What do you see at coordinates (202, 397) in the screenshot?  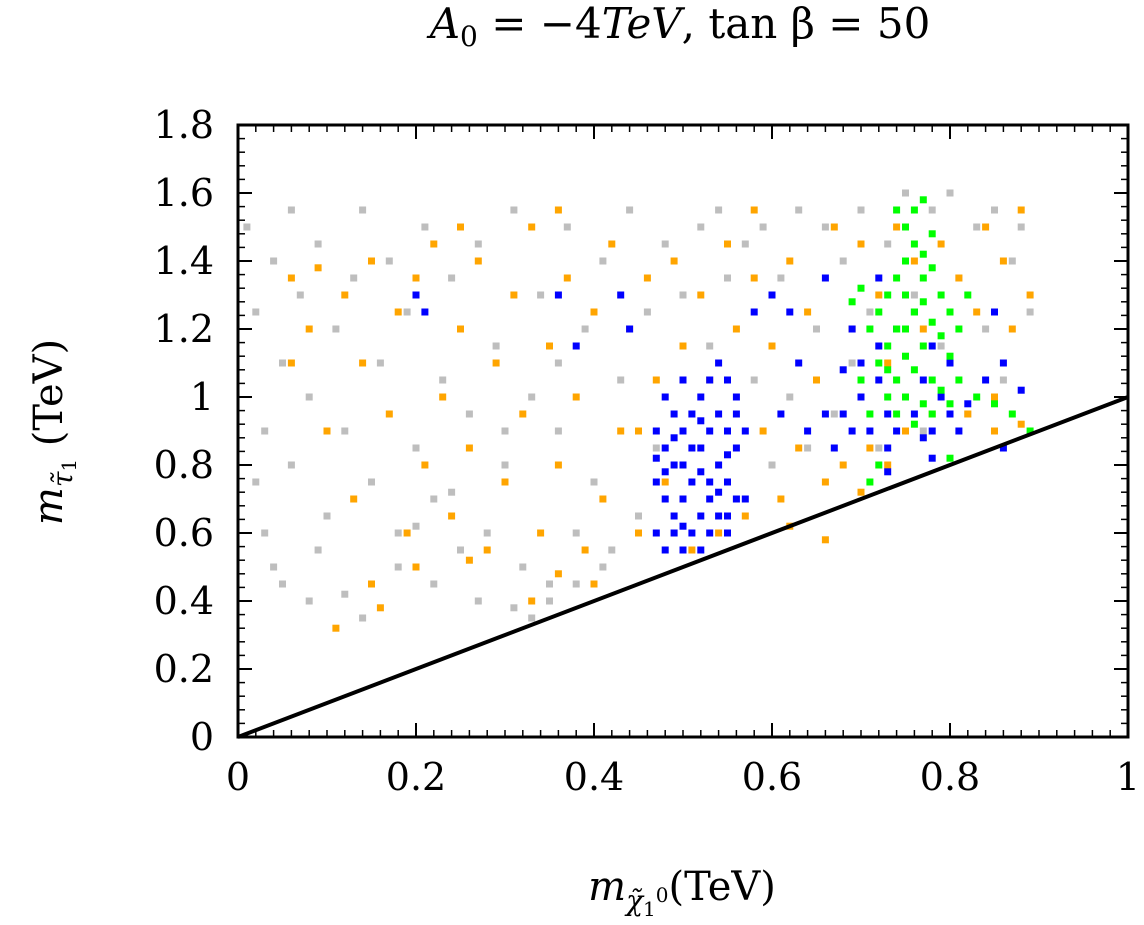 I see `y-tick-label-5: 1` at bounding box center [202, 397].